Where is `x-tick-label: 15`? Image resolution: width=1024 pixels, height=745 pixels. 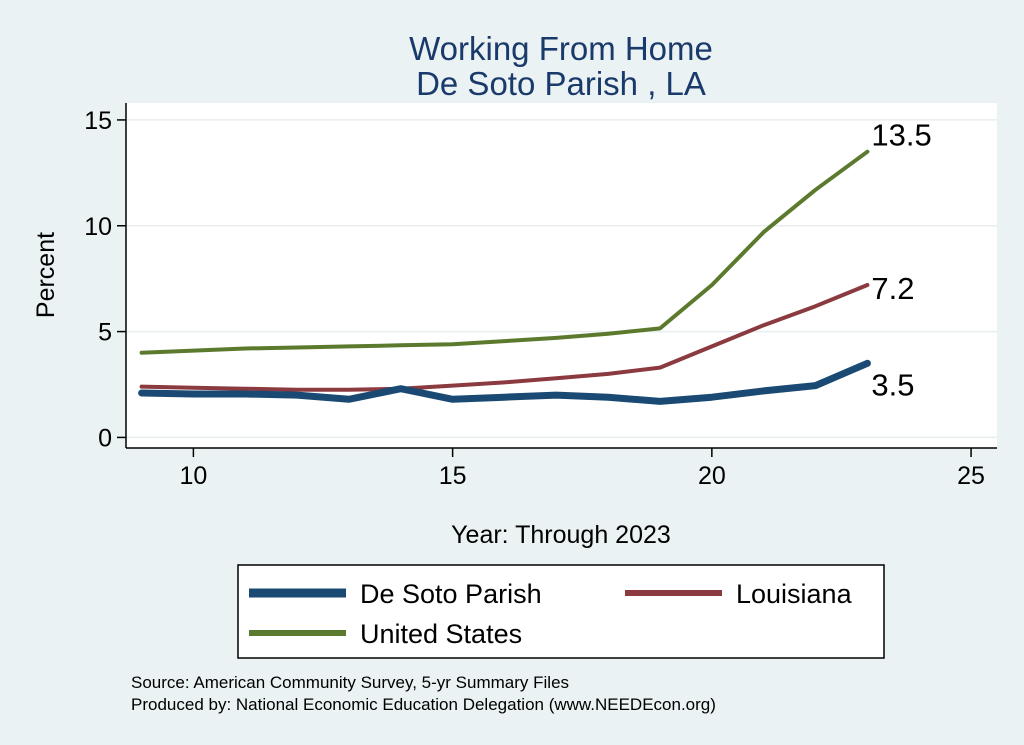 x-tick-label: 15 is located at coordinates (453, 476).